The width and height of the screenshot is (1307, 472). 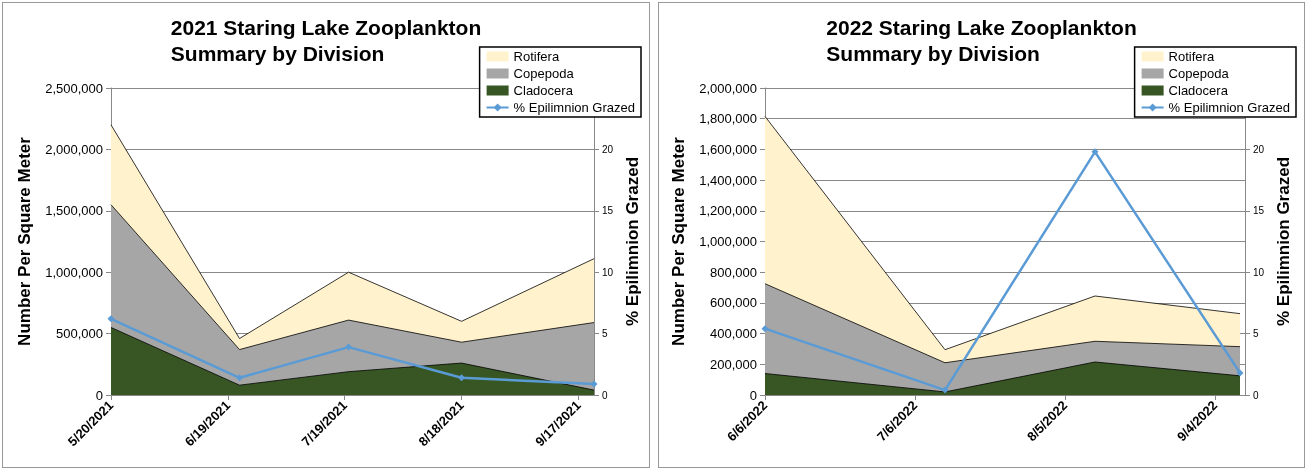 I want to click on y-tick-label: 1,200,000, so click(x=728, y=211).